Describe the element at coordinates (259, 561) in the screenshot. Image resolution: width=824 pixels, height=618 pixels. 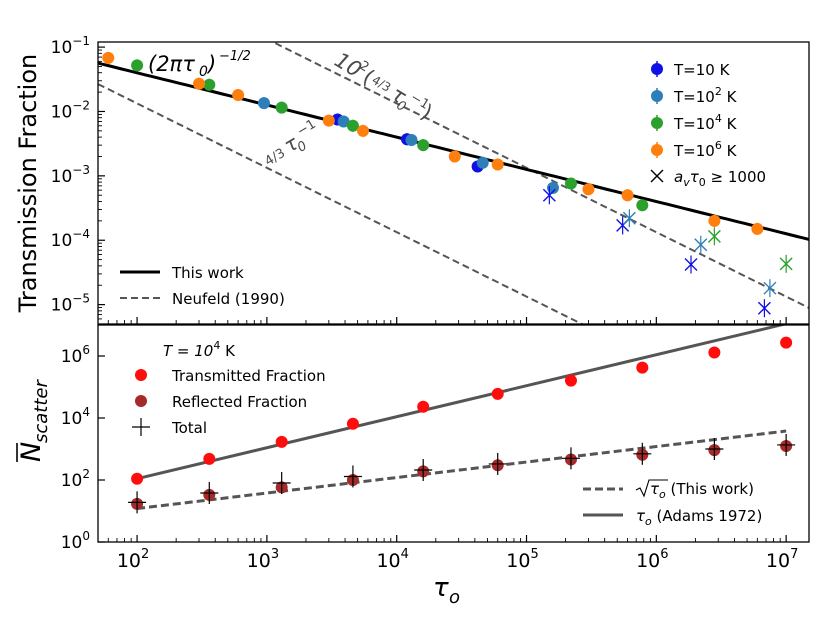
I see `xtick-base-1: 10` at that location.